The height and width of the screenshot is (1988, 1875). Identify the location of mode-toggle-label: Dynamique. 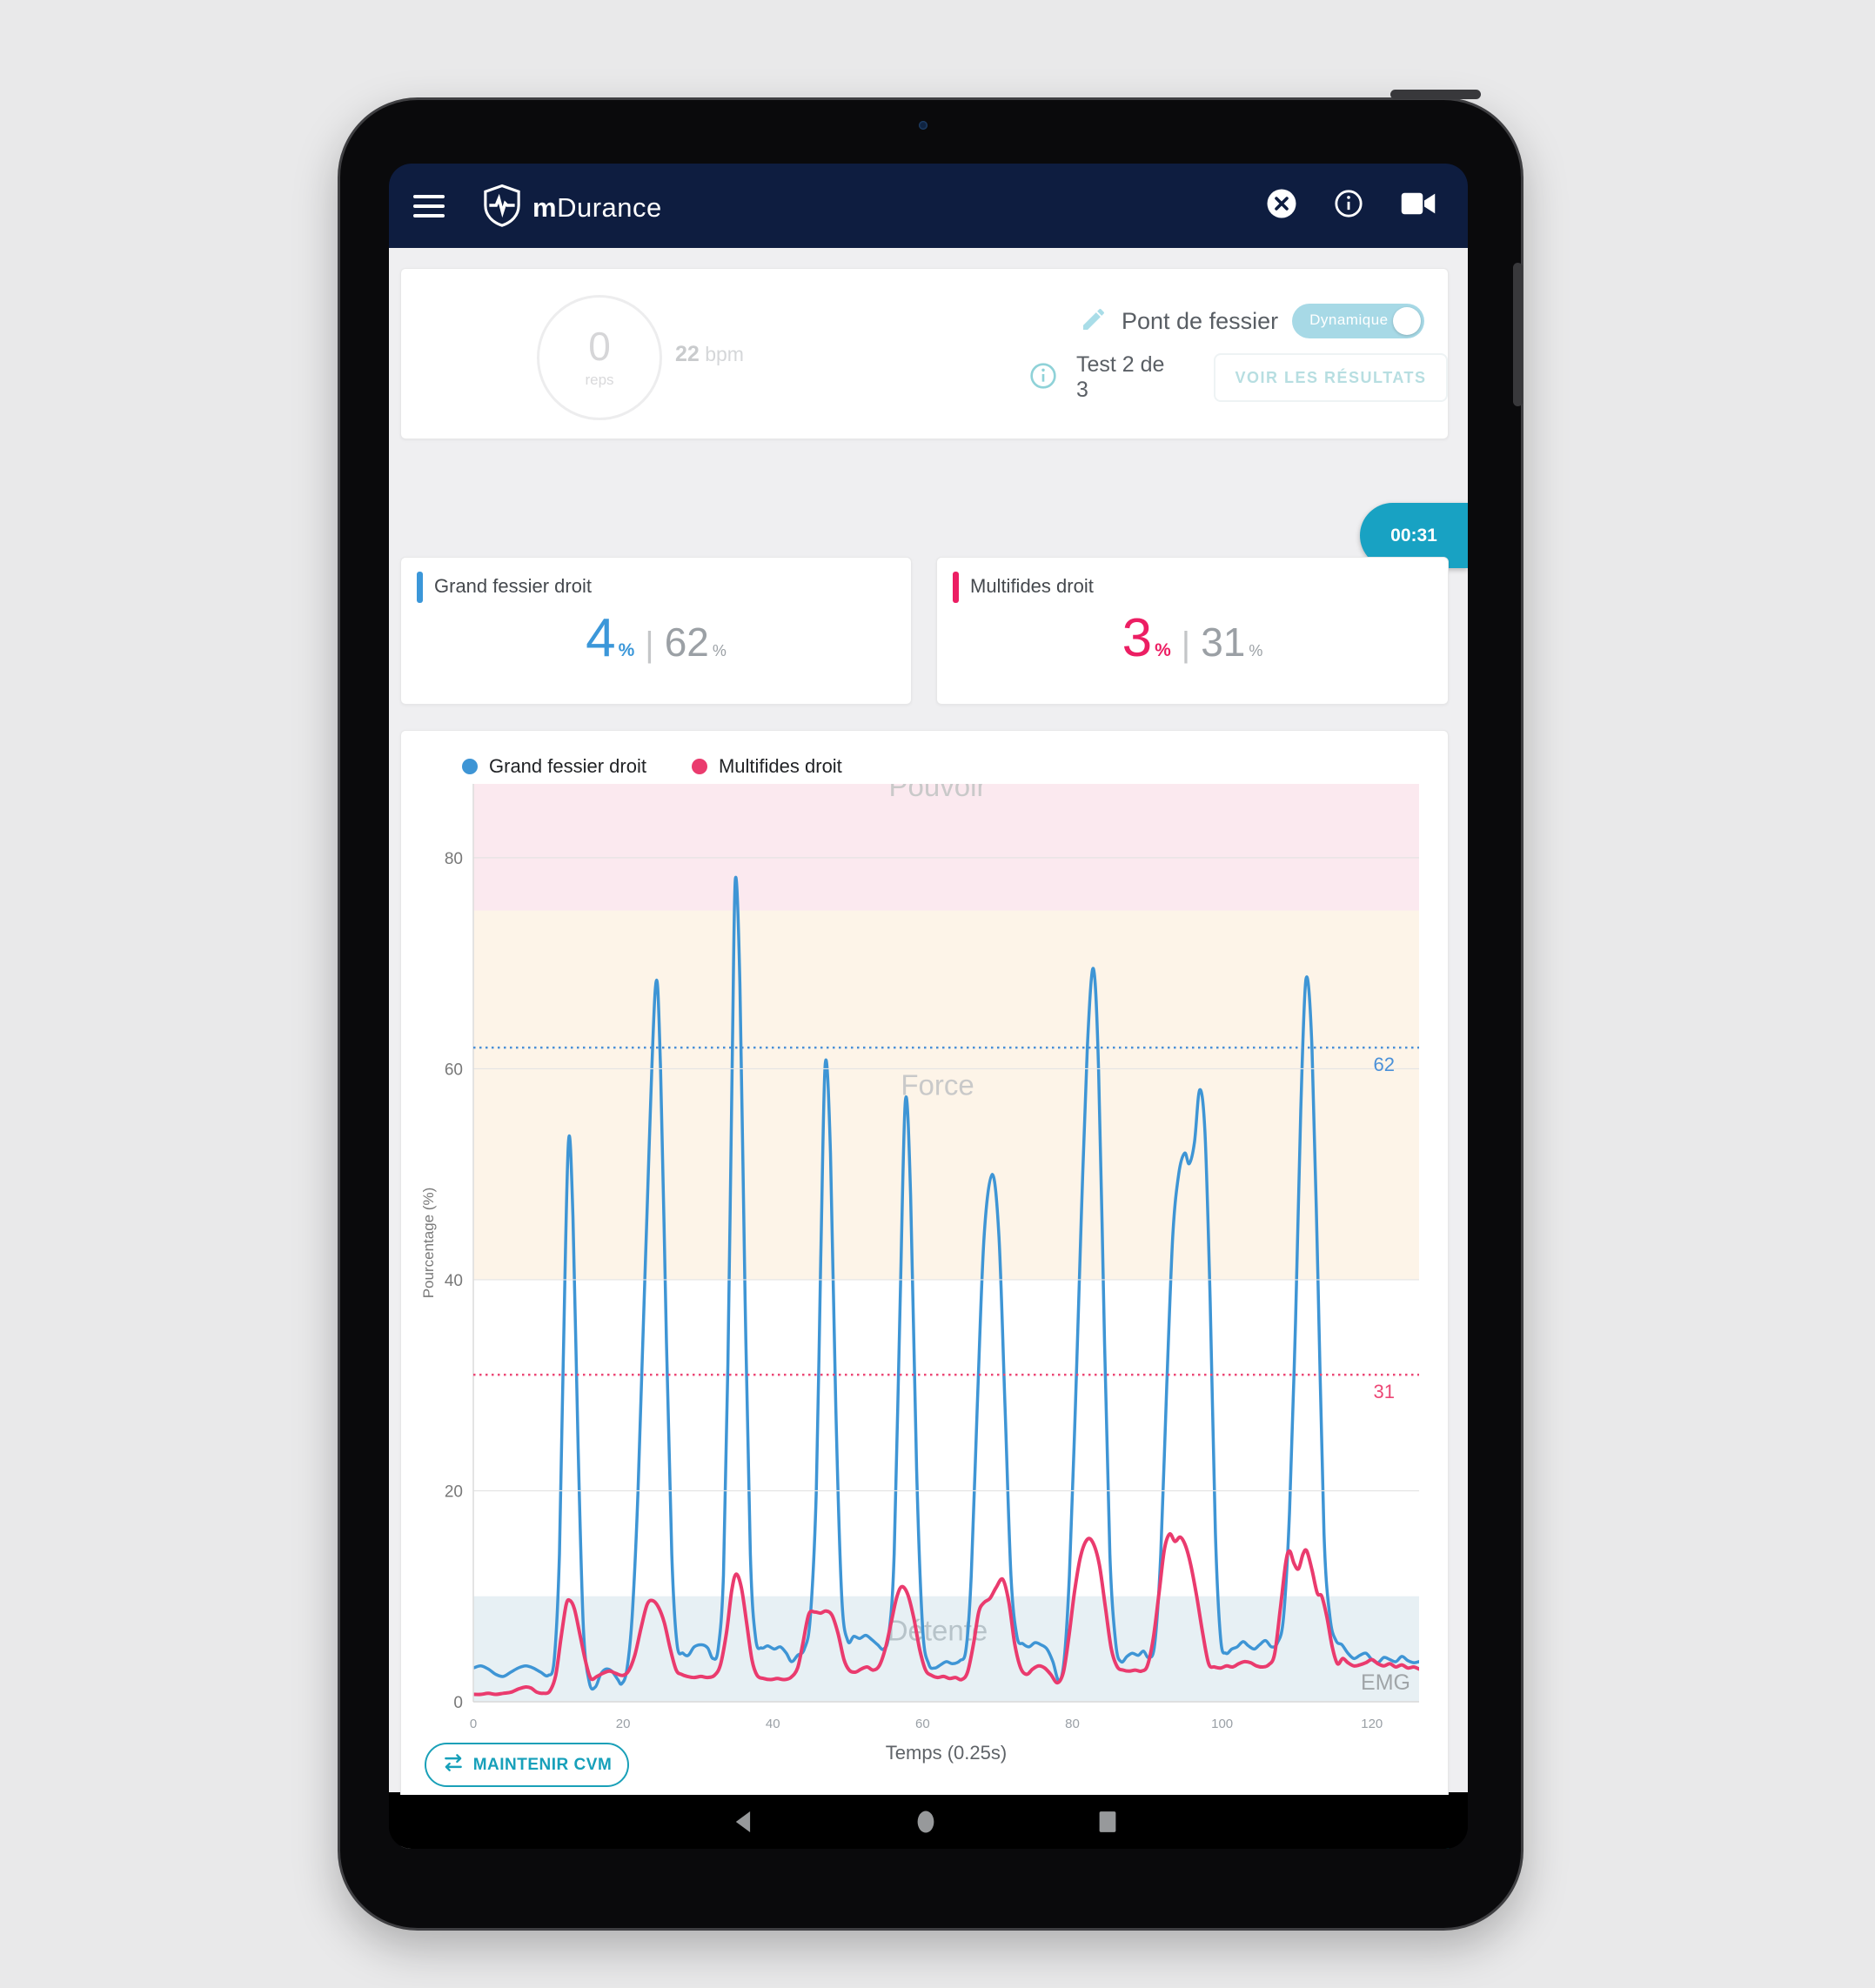
(1349, 319).